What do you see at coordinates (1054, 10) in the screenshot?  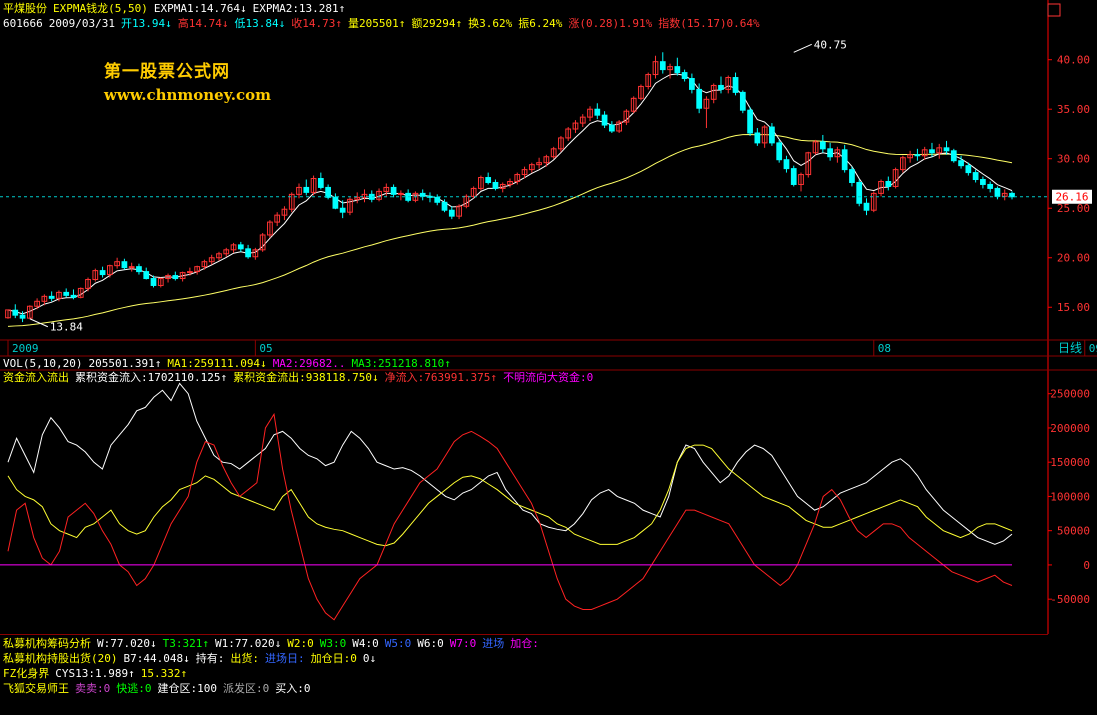 I see `menu-icon` at bounding box center [1054, 10].